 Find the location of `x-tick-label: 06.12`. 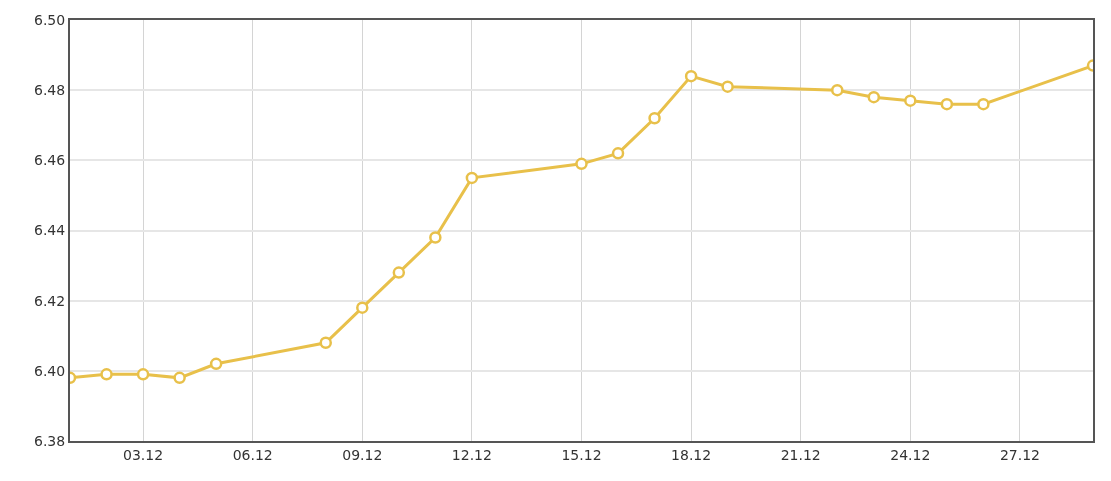

x-tick-label: 06.12 is located at coordinates (252, 454).